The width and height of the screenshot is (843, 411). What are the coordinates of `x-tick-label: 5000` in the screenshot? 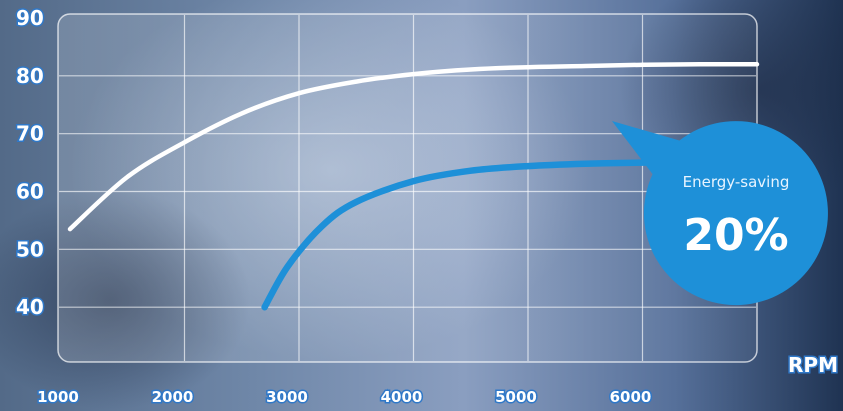 It's located at (516, 397).